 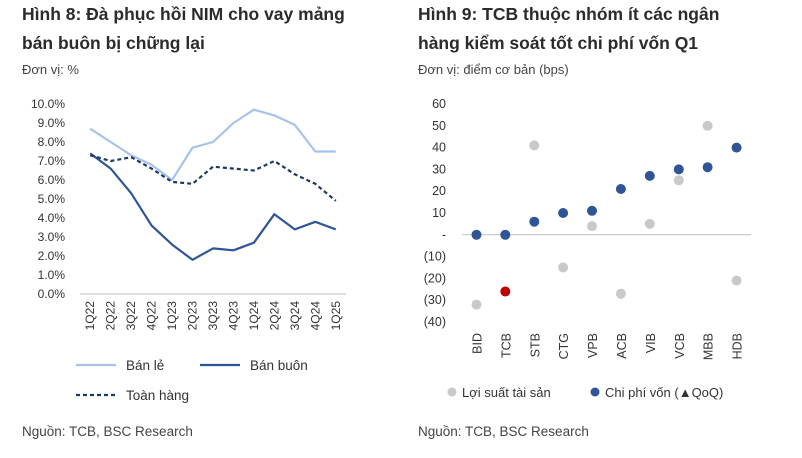 I want to click on y-tick-label: 10, so click(x=439, y=213).